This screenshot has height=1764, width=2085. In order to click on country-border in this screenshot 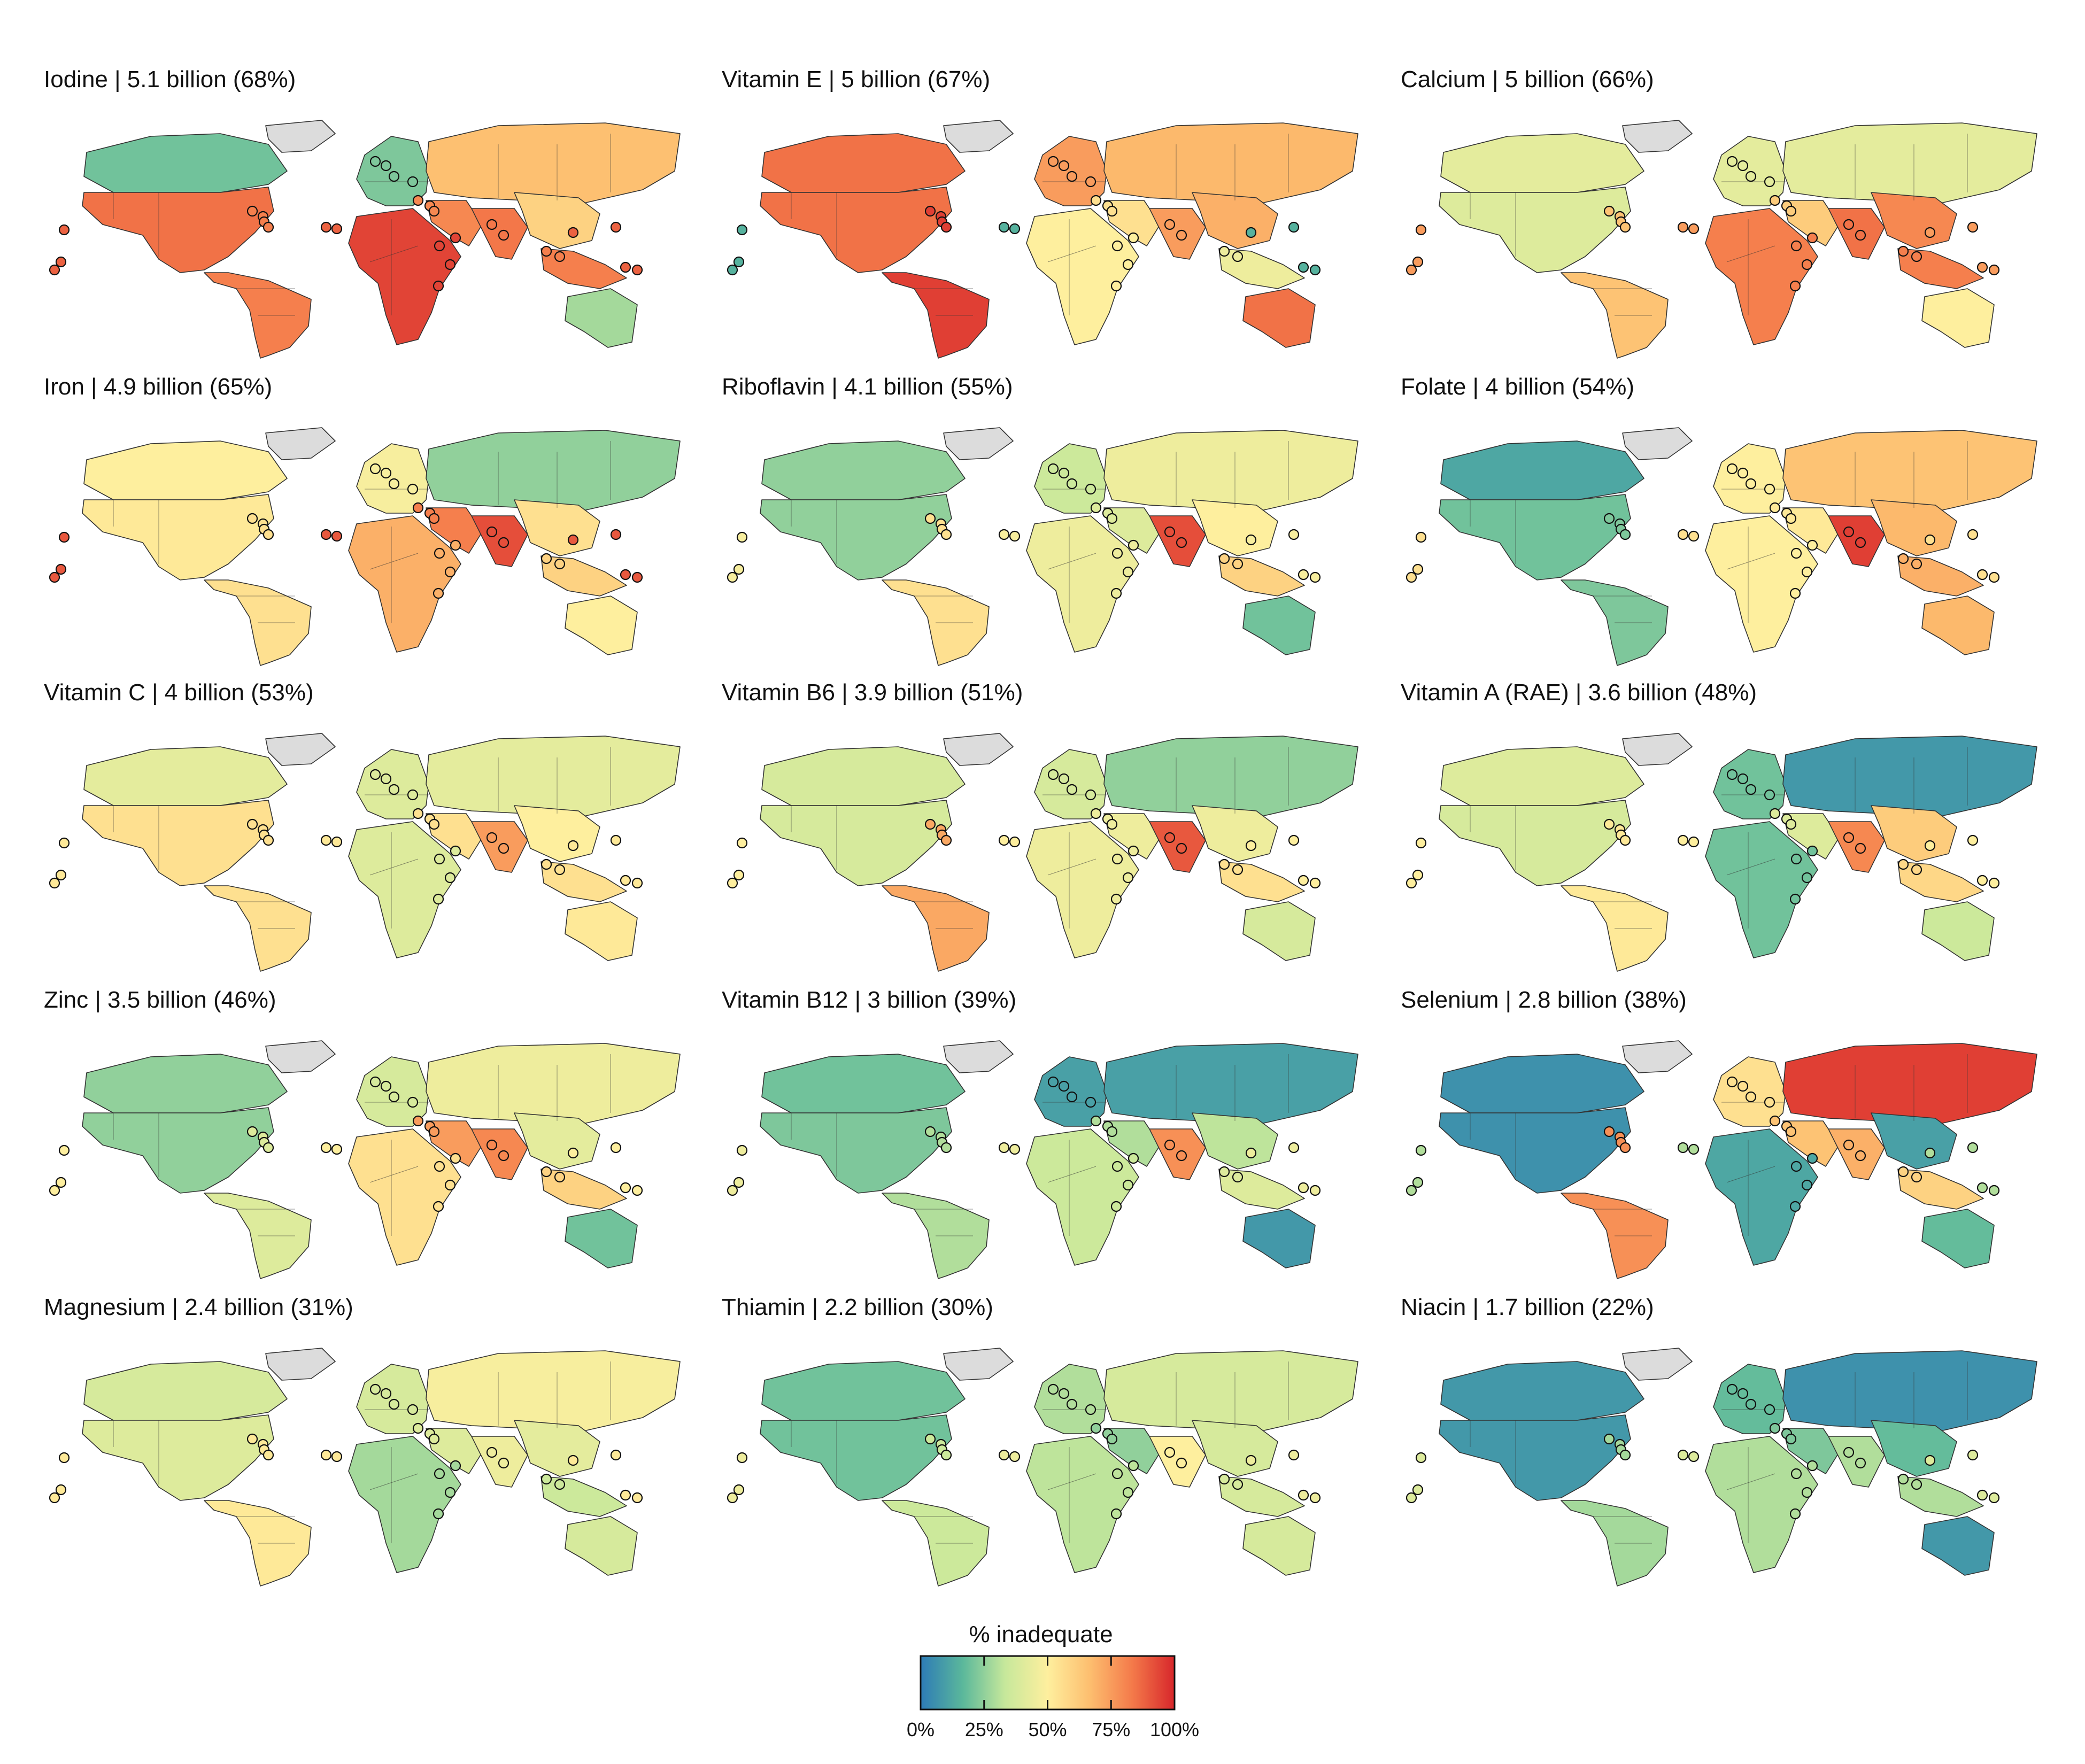, I will do `click(1750, 253)`.